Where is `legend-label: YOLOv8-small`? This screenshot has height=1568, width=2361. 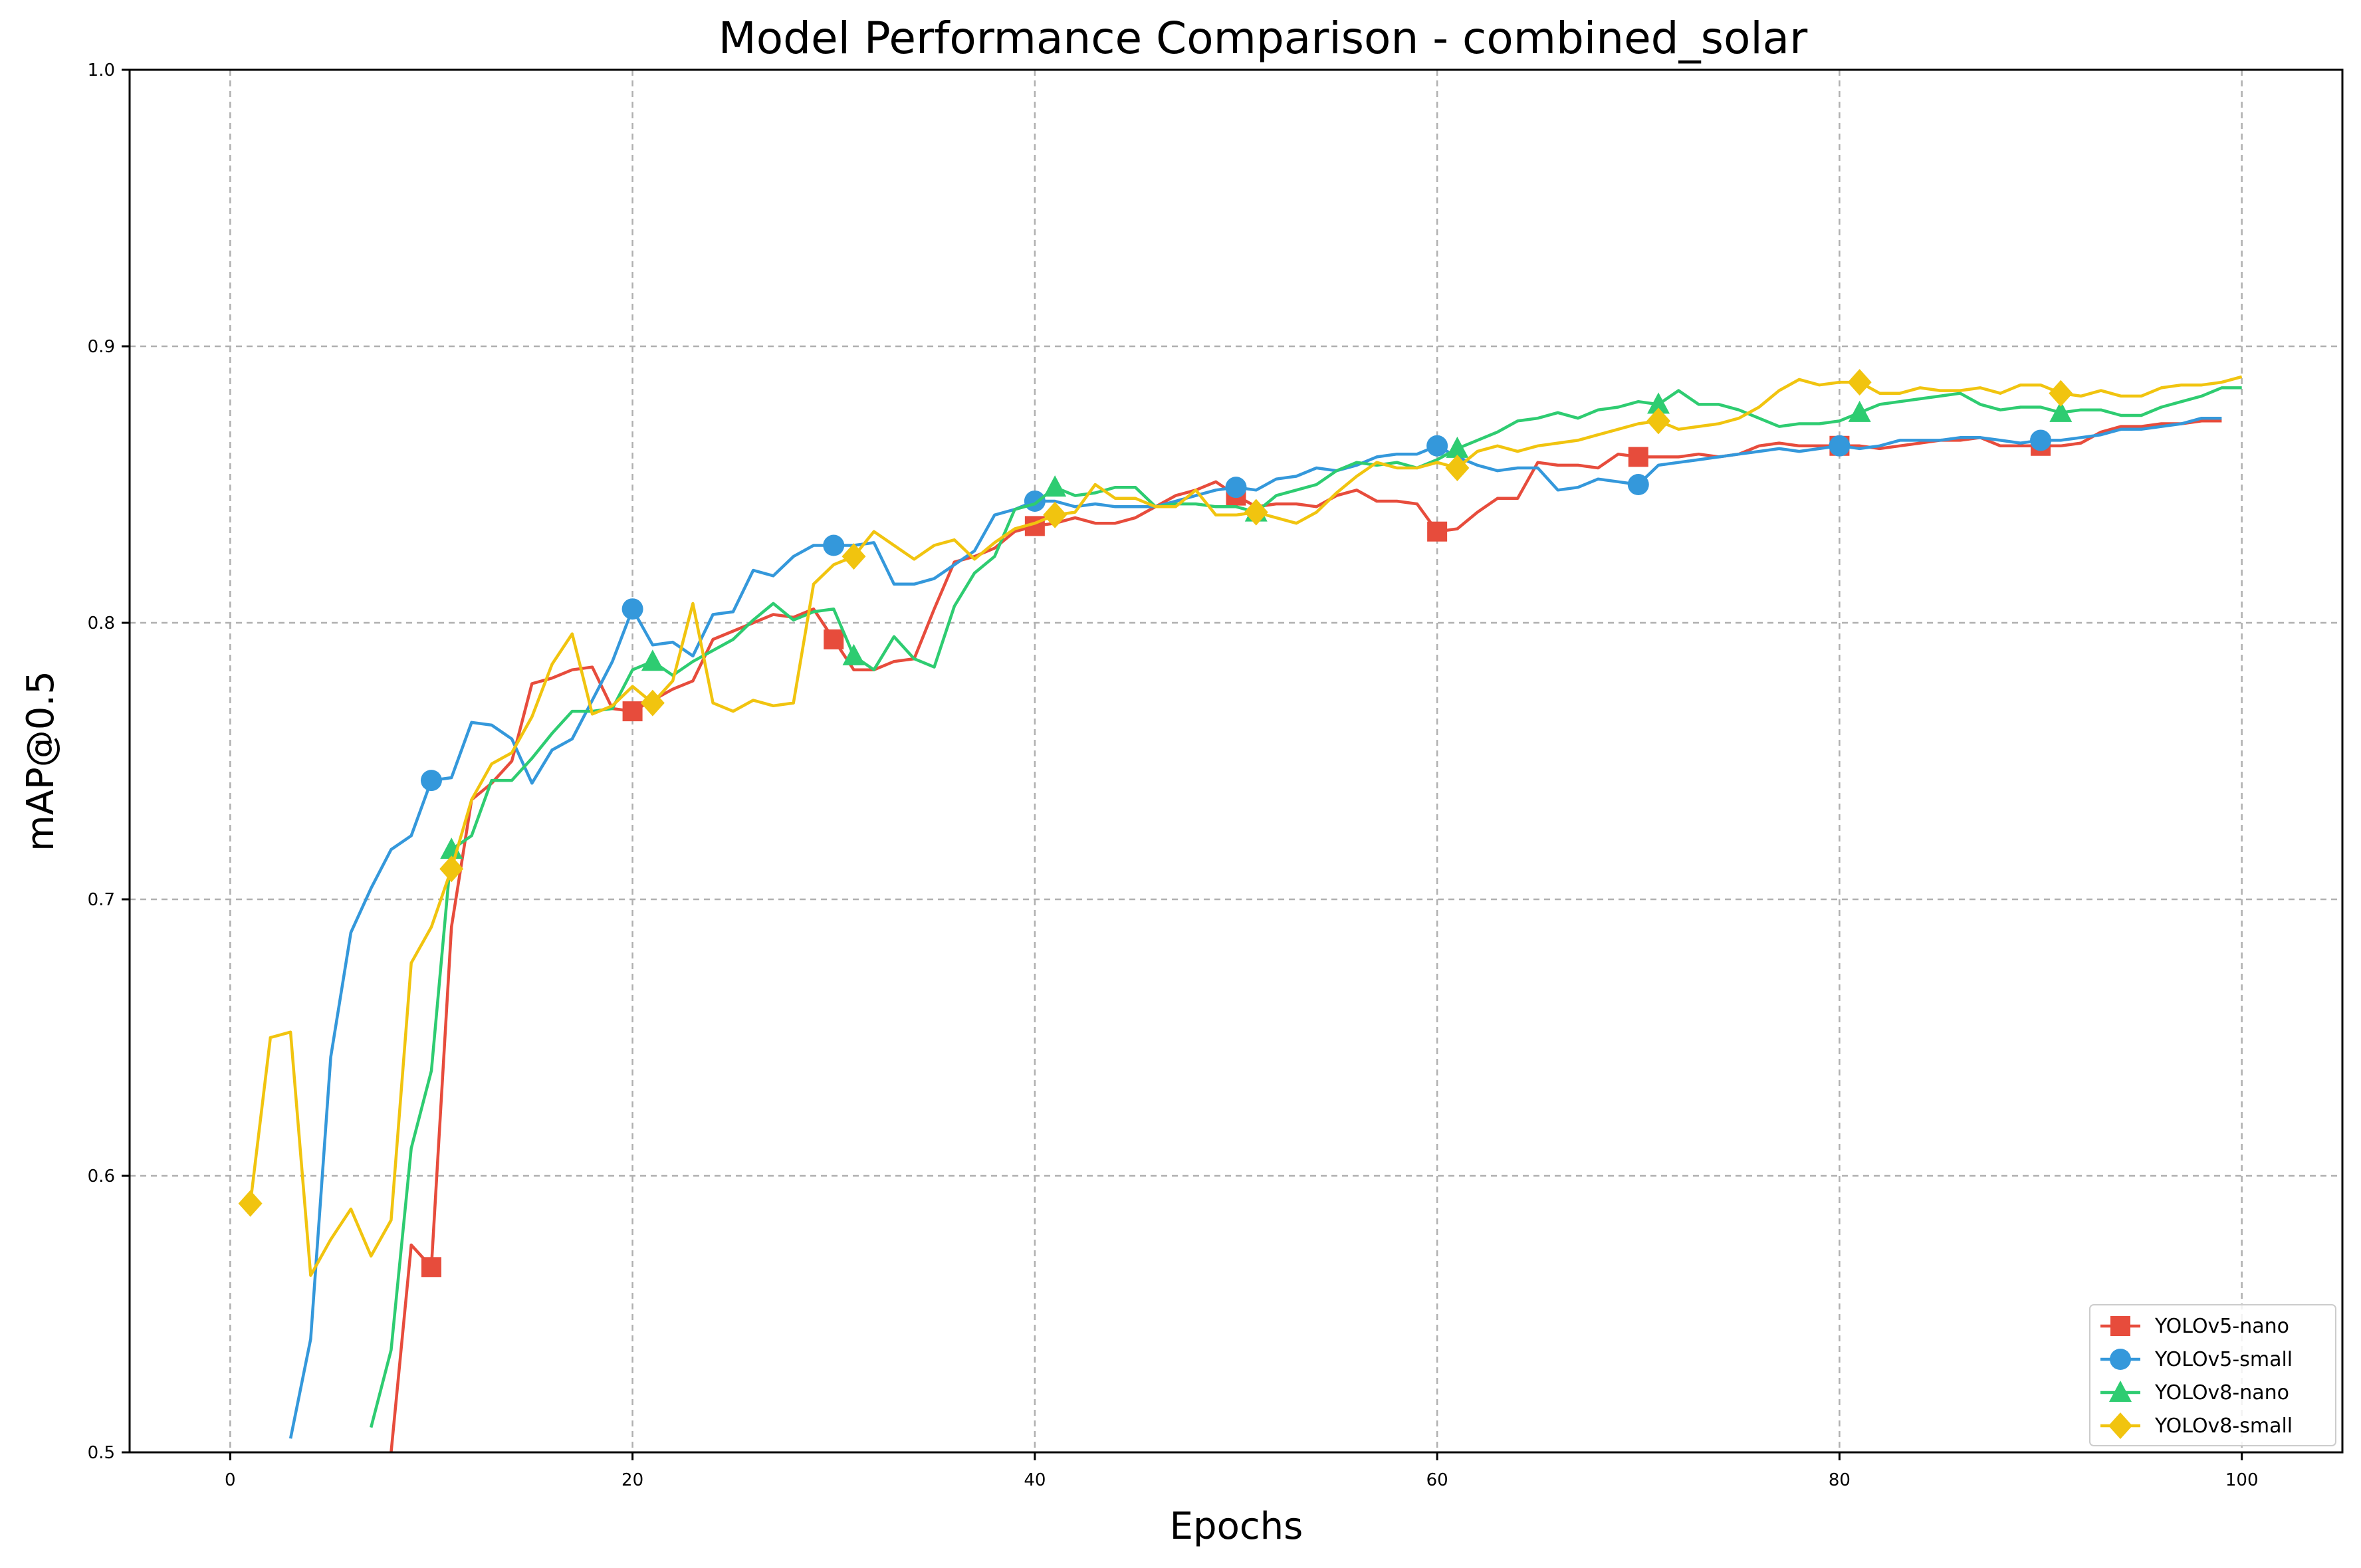 legend-label: YOLOv8-small is located at coordinates (2223, 1426).